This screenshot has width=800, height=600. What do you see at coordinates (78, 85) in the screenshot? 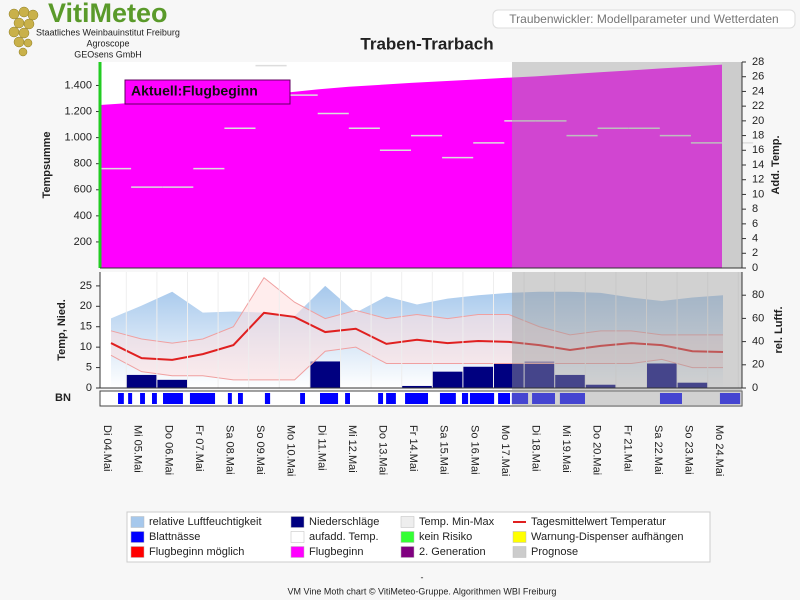
I see `tick-label: 1.400` at bounding box center [78, 85].